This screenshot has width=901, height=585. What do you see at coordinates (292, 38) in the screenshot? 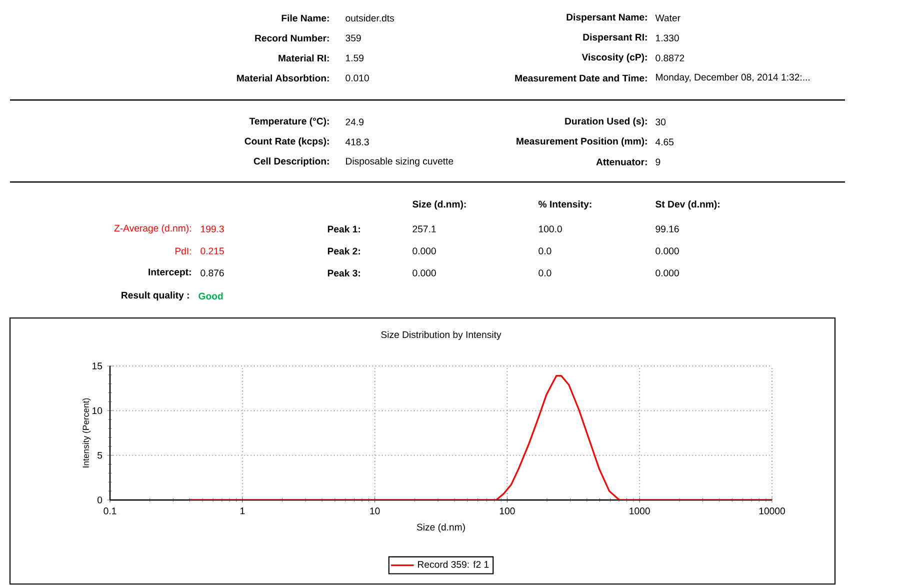
I see `text: Record Number:` at bounding box center [292, 38].